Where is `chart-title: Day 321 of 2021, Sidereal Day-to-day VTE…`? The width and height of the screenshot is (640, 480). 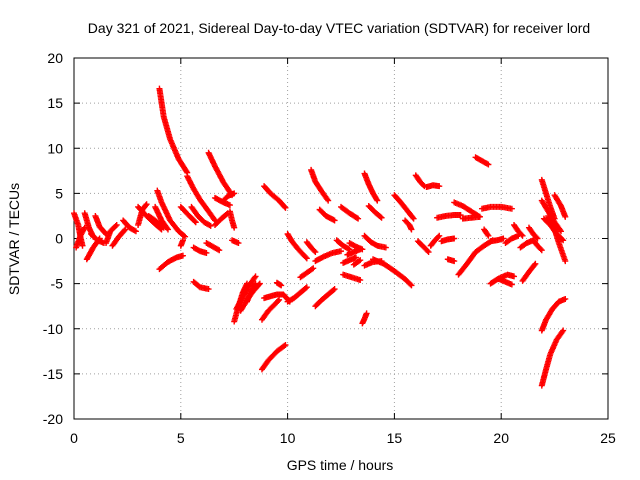 chart-title: Day 321 of 2021, Sidereal Day-to-day VTE… is located at coordinates (339, 28).